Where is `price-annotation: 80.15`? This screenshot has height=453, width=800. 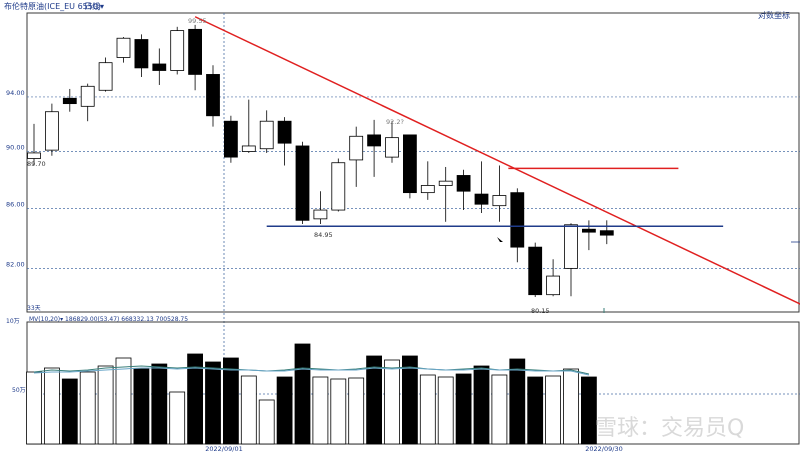
price-annotation: 80.15 is located at coordinates (540, 311).